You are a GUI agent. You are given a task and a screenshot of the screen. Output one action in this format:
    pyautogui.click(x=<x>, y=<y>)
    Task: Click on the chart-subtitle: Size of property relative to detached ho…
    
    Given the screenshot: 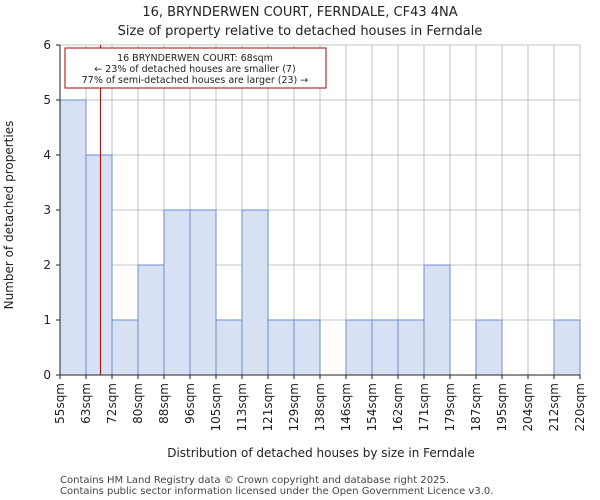 What is the action you would take?
    pyautogui.click(x=300, y=31)
    